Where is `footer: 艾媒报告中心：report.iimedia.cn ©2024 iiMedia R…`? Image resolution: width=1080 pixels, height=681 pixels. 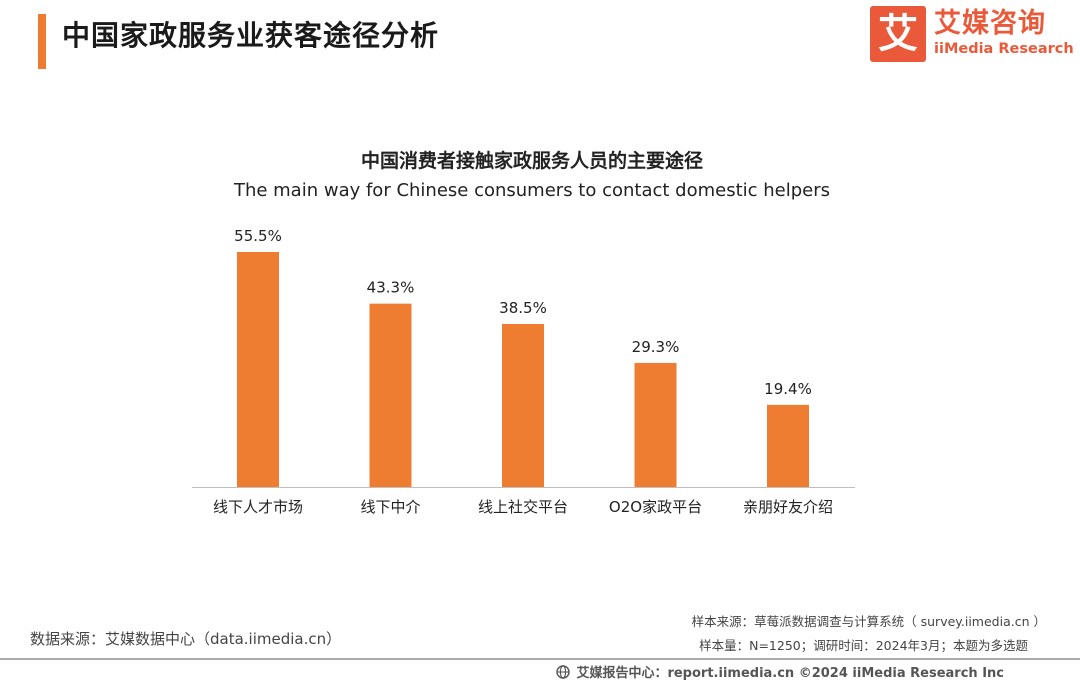 footer: 艾媒报告中心：report.iimedia.cn ©2024 iiMedia R… is located at coordinates (780, 671).